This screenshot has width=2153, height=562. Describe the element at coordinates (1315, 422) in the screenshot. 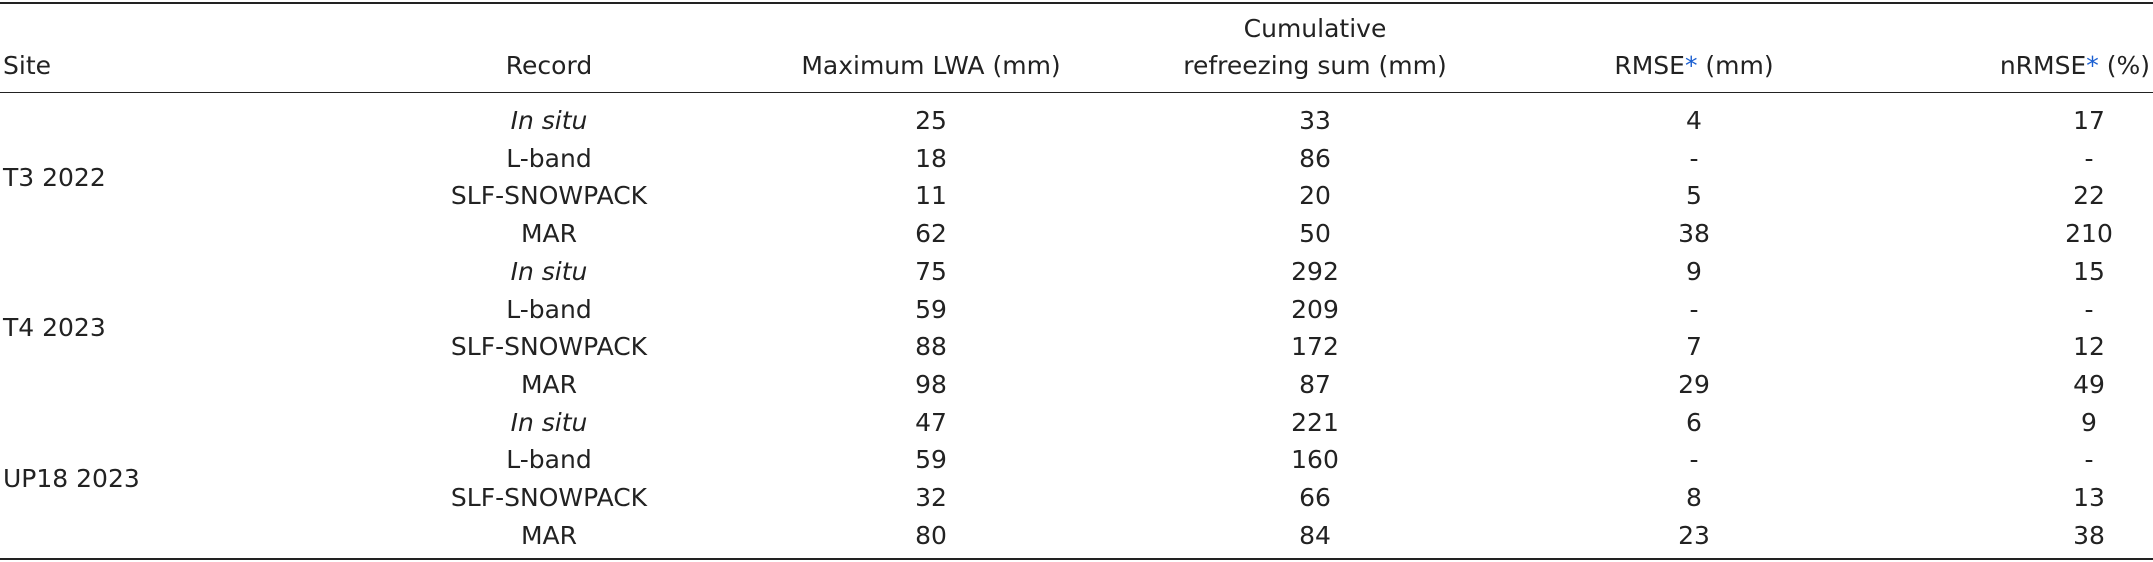

I see `value: 221` at that location.